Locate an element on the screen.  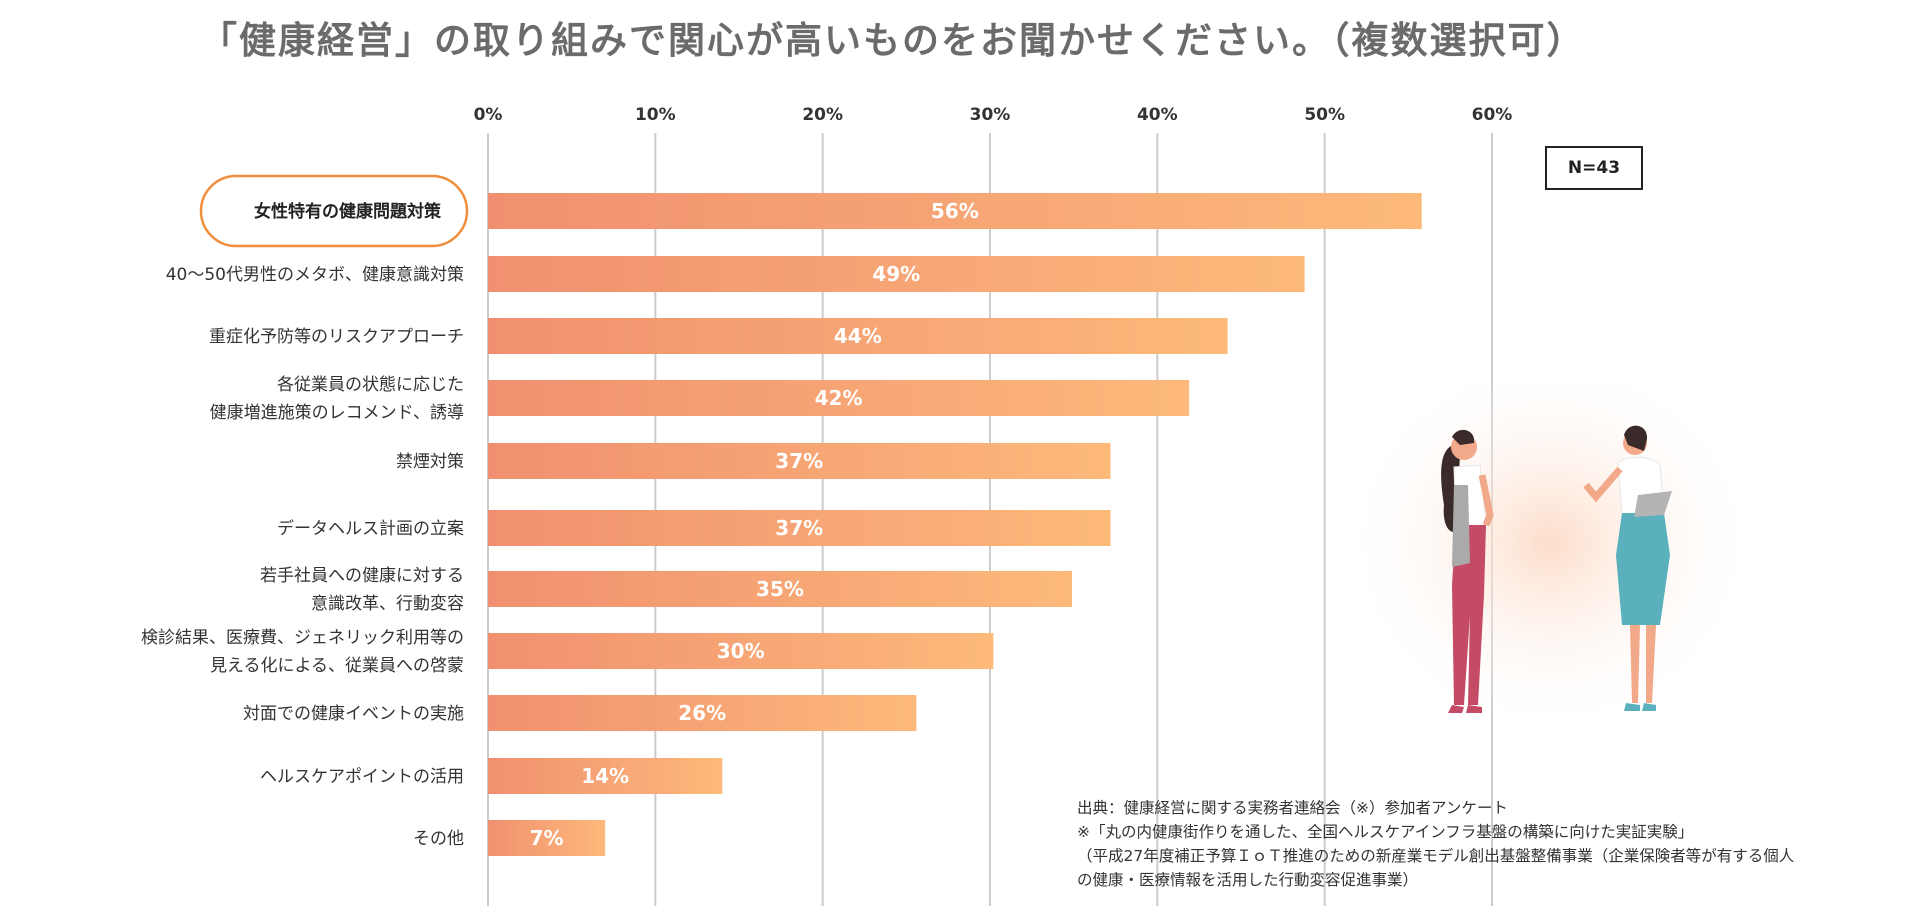
bar-value-label: 44% is located at coordinates (858, 336).